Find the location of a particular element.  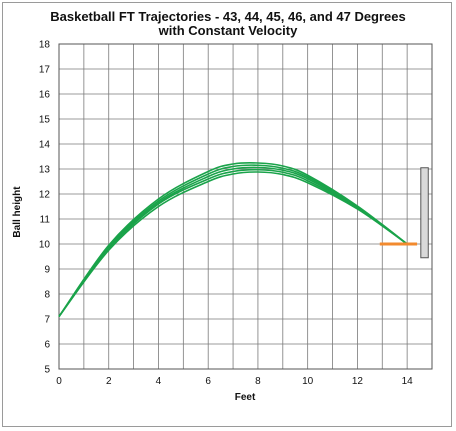

y-tick-label: 13 is located at coordinates (45, 170).